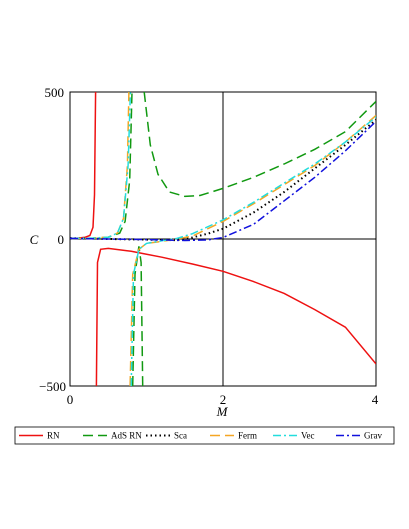 This screenshot has width=409, height=529. What do you see at coordinates (126, 436) in the screenshot?
I see `legend-label-ads-rn: AdS RN` at bounding box center [126, 436].